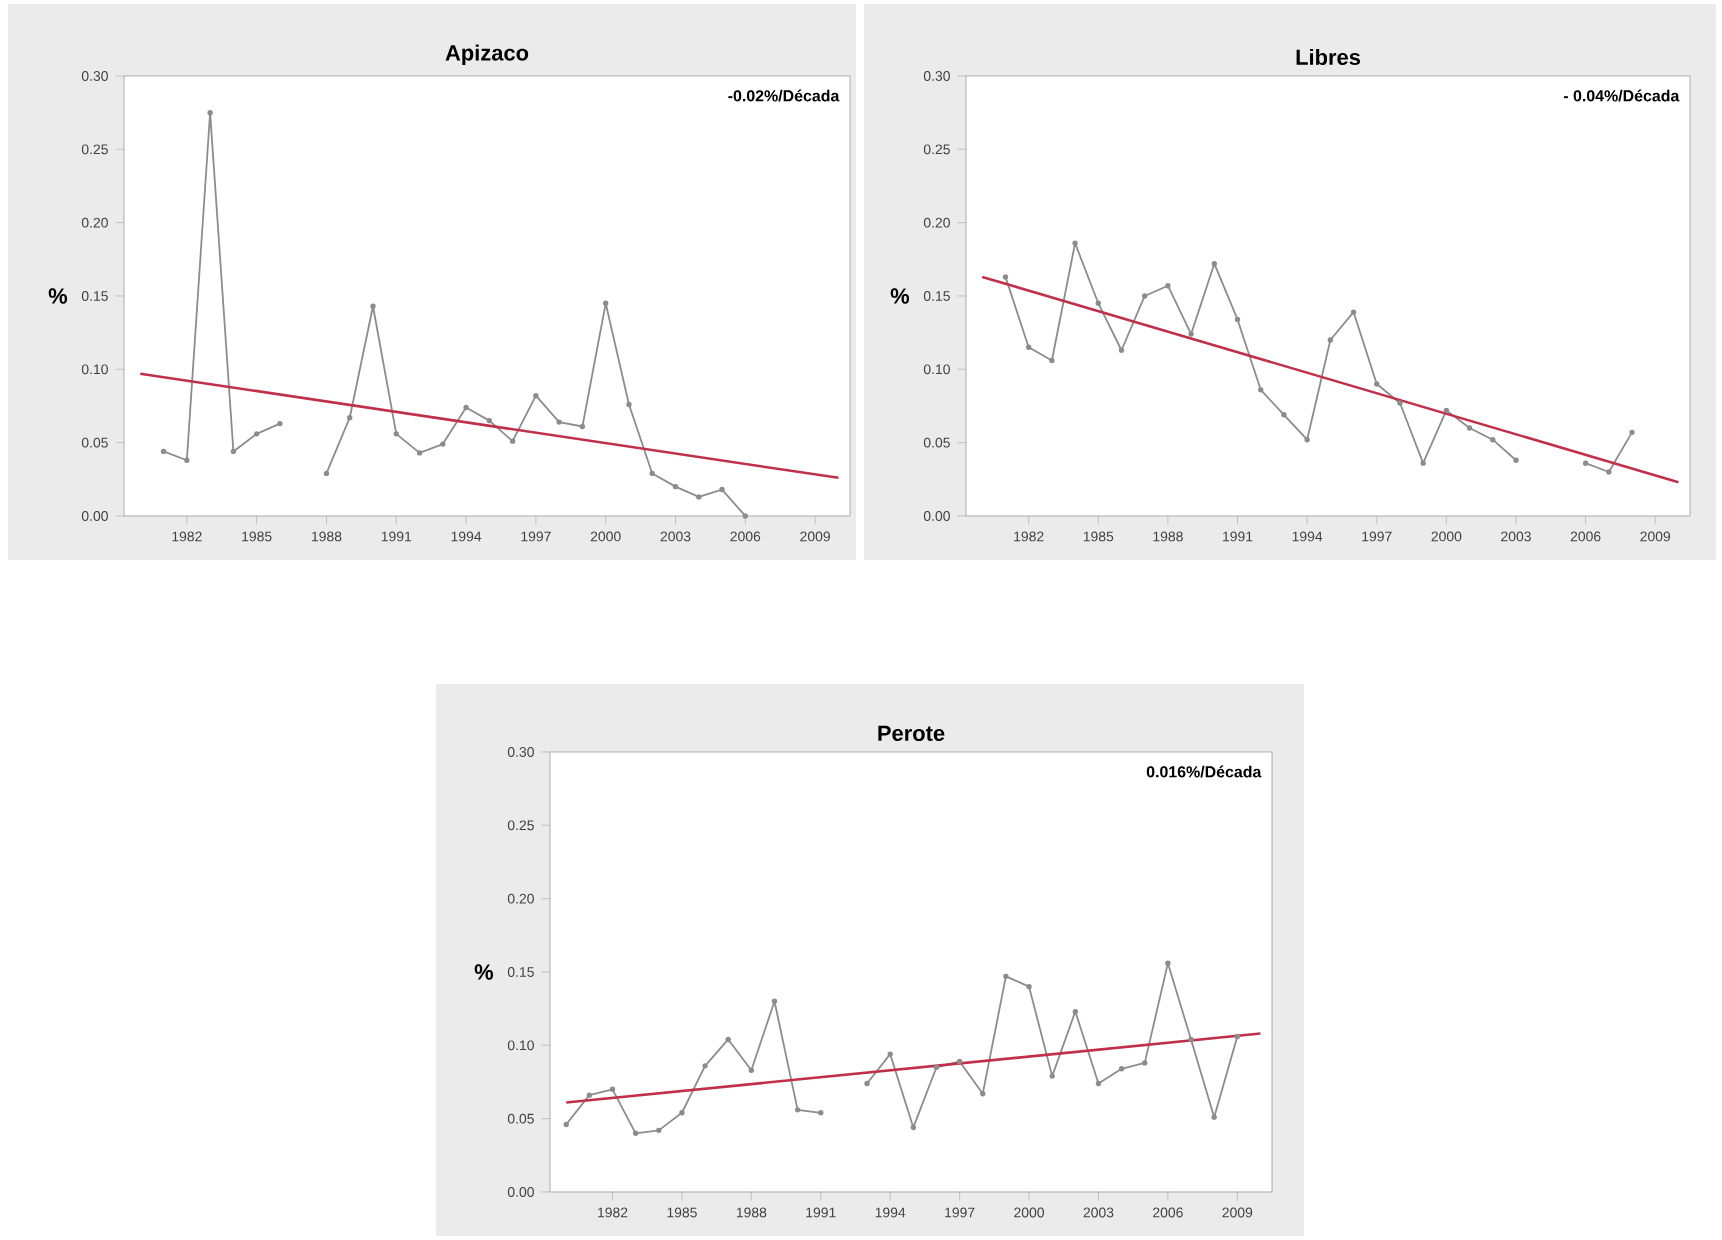  What do you see at coordinates (1328, 56) in the screenshot?
I see `chart-title: Libres` at bounding box center [1328, 56].